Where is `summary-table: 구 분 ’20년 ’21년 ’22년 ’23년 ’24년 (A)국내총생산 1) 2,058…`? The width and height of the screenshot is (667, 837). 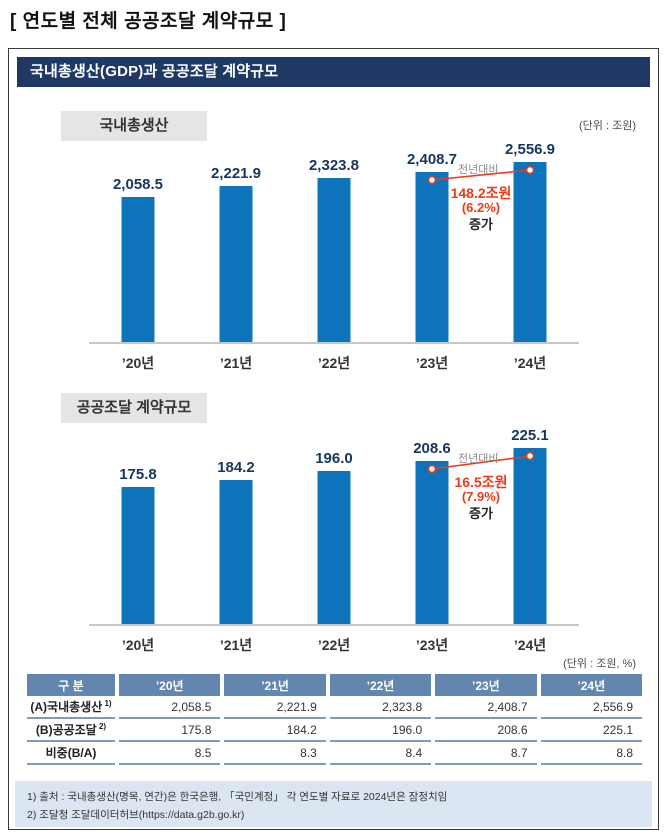 summary-table: 구 분 ’20년 ’21년 ’22년 ’23년 ’24년 (A)국내총생산 1) 2,058… is located at coordinates (334, 719).